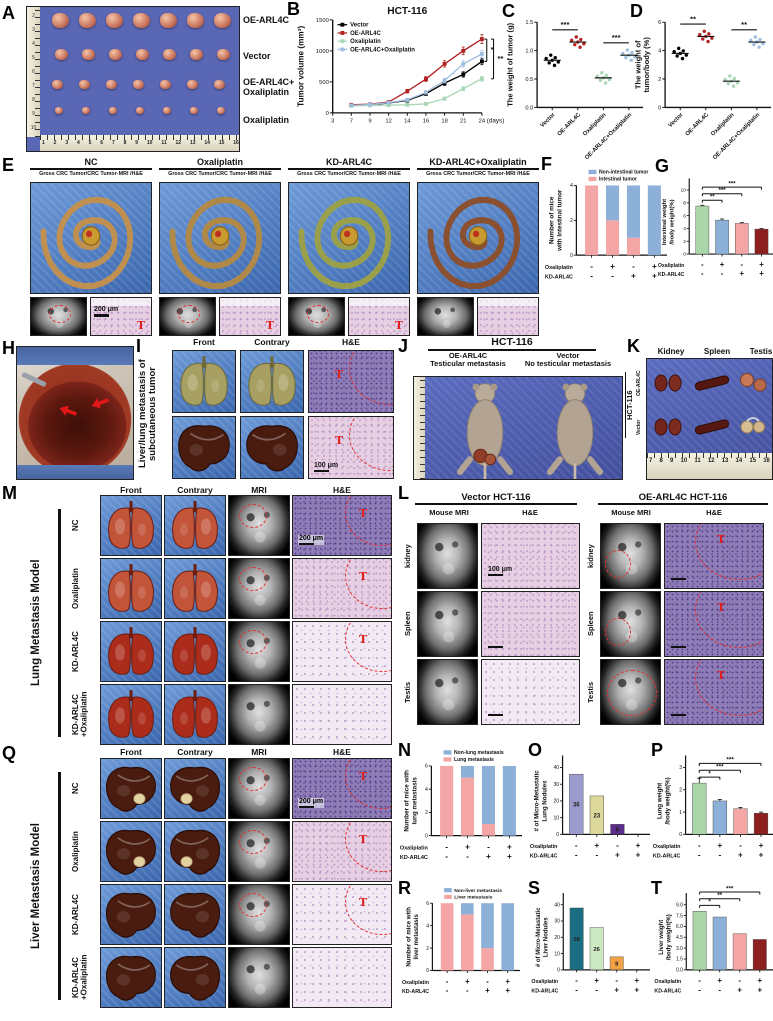  I want to click on panel-k-letter: K, so click(633, 346).